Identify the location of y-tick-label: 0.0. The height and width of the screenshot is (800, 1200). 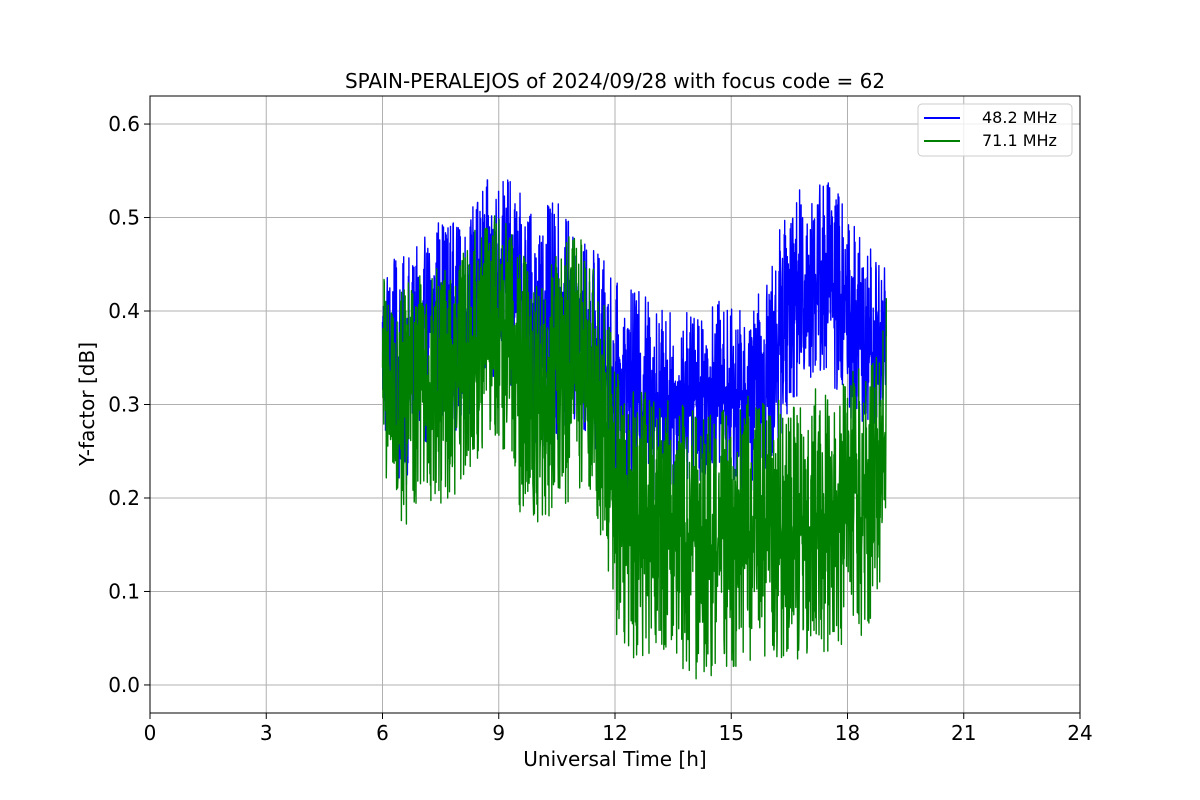
(124, 685).